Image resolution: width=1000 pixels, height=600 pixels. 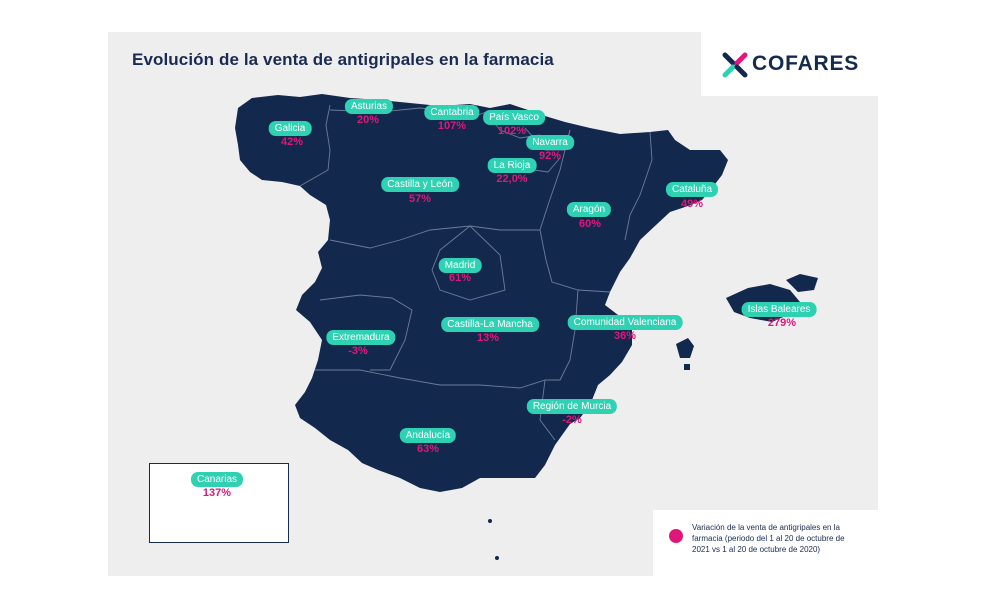 I want to click on label-madrid: Madrid, so click(x=460, y=265).